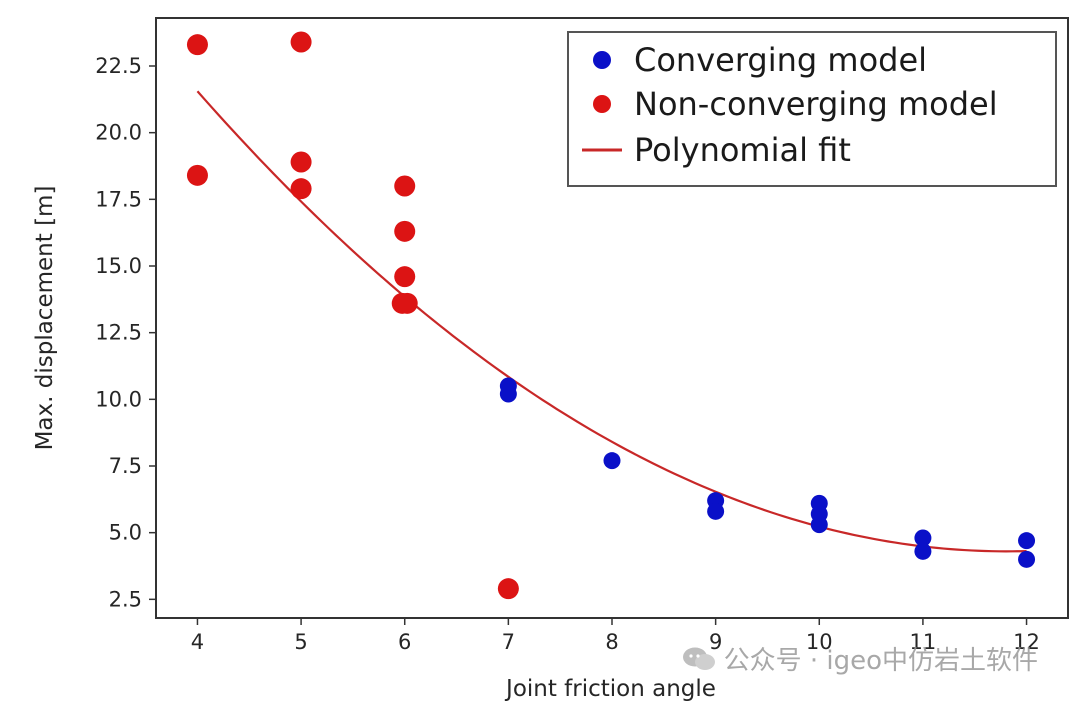  I want to click on x-tick-label: 10, so click(819, 642).